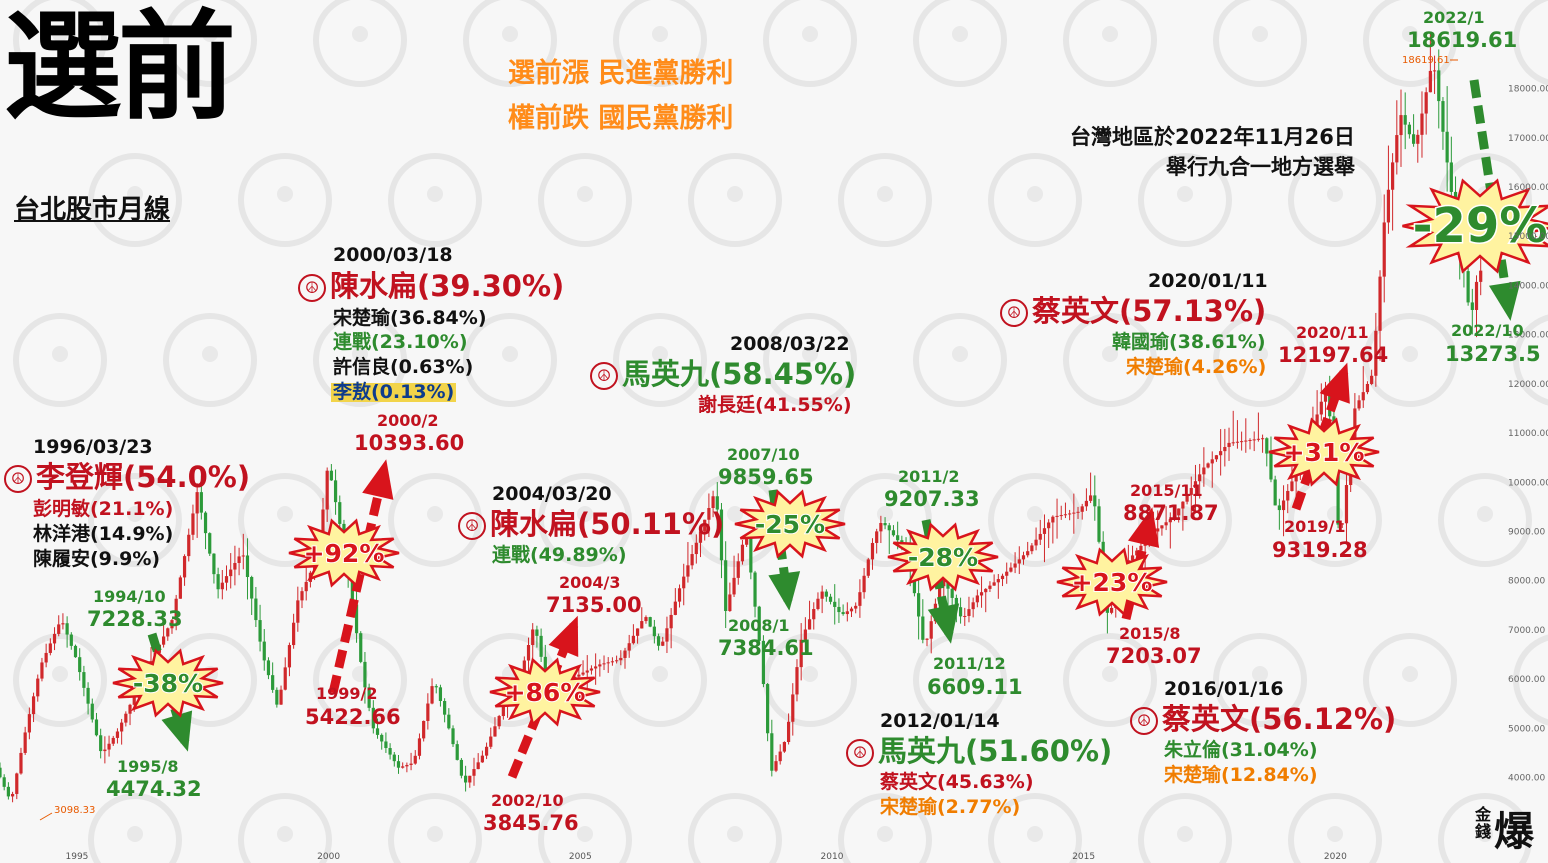  Describe the element at coordinates (431, 287) in the screenshot. I see `election-winner: ☮ 陳水扁(39.30%)` at that location.